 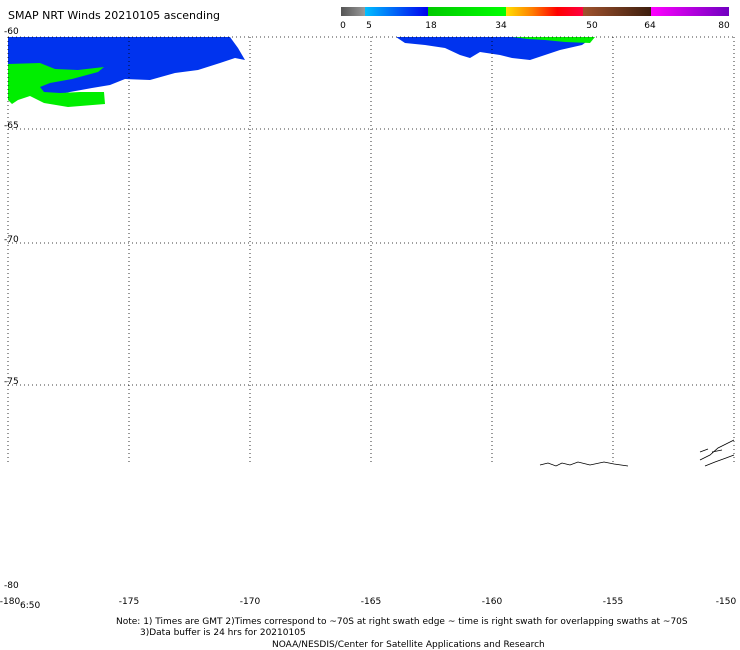 I want to click on lon-label: -175, so click(x=129, y=602).